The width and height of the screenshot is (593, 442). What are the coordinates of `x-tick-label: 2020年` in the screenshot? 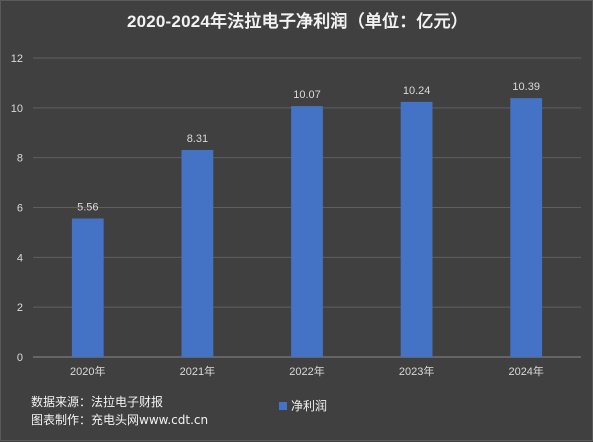 It's located at (87, 371).